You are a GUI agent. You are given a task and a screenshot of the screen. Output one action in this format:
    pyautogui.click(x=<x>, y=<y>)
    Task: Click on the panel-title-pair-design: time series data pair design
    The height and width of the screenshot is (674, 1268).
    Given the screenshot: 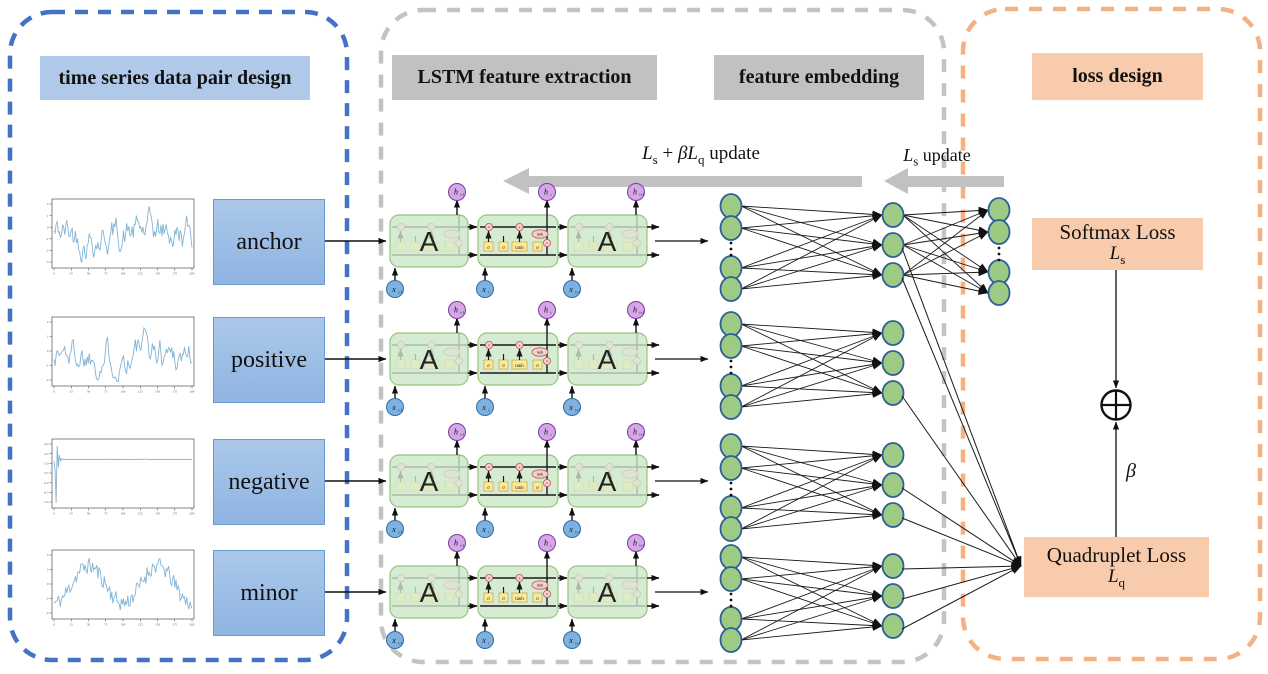 What is the action you would take?
    pyautogui.click(x=175, y=78)
    